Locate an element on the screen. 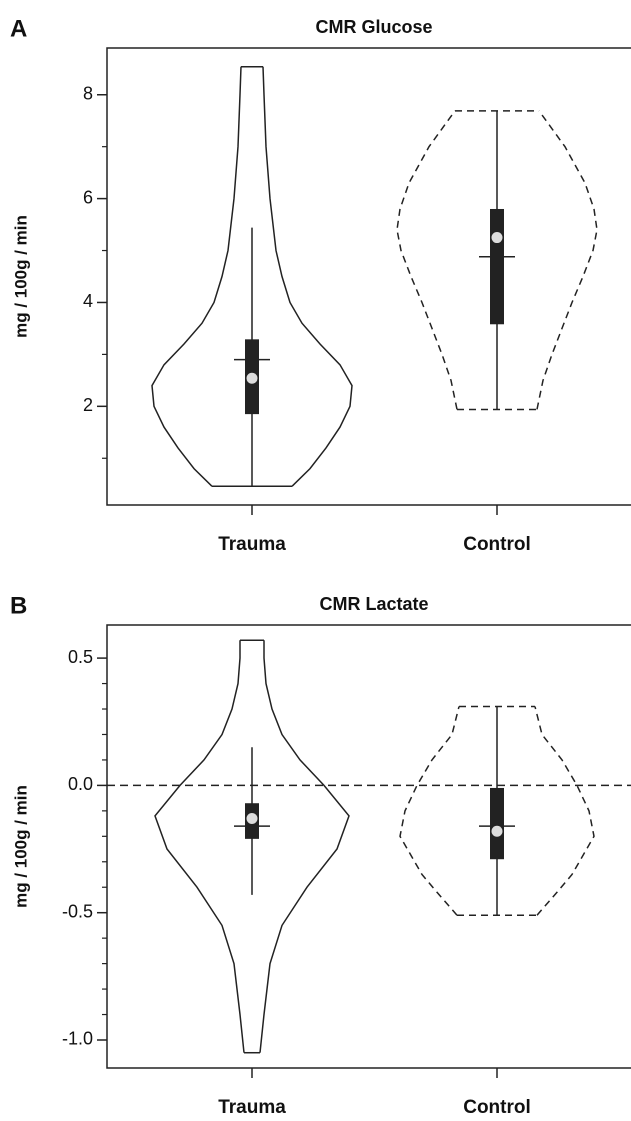  y-tick-label: 8 is located at coordinates (88, 93).